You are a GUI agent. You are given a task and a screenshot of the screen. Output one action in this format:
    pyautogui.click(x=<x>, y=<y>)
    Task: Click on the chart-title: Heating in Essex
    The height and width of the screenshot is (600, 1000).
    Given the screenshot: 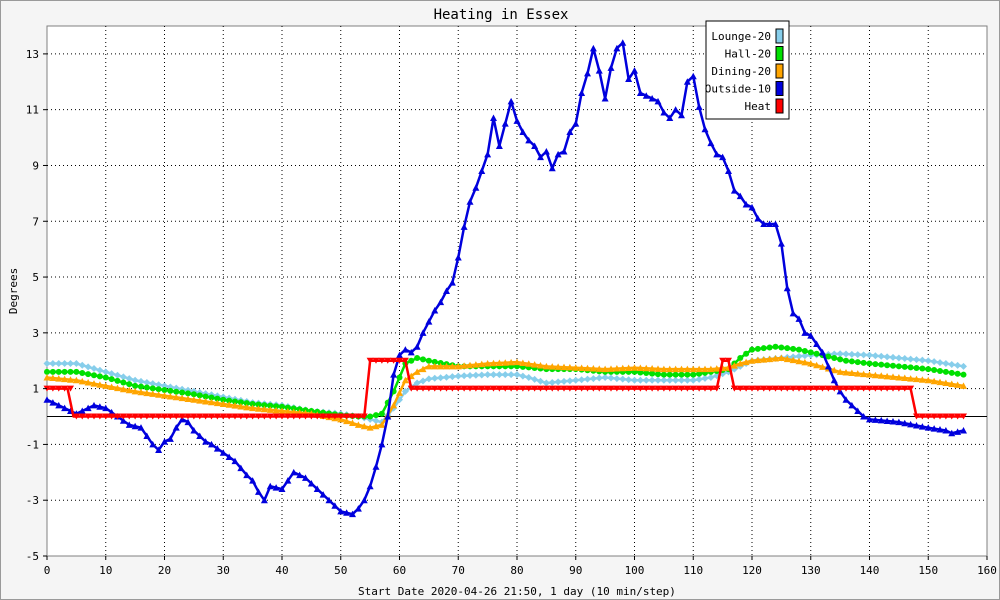 What is the action you would take?
    pyautogui.click(x=501, y=15)
    